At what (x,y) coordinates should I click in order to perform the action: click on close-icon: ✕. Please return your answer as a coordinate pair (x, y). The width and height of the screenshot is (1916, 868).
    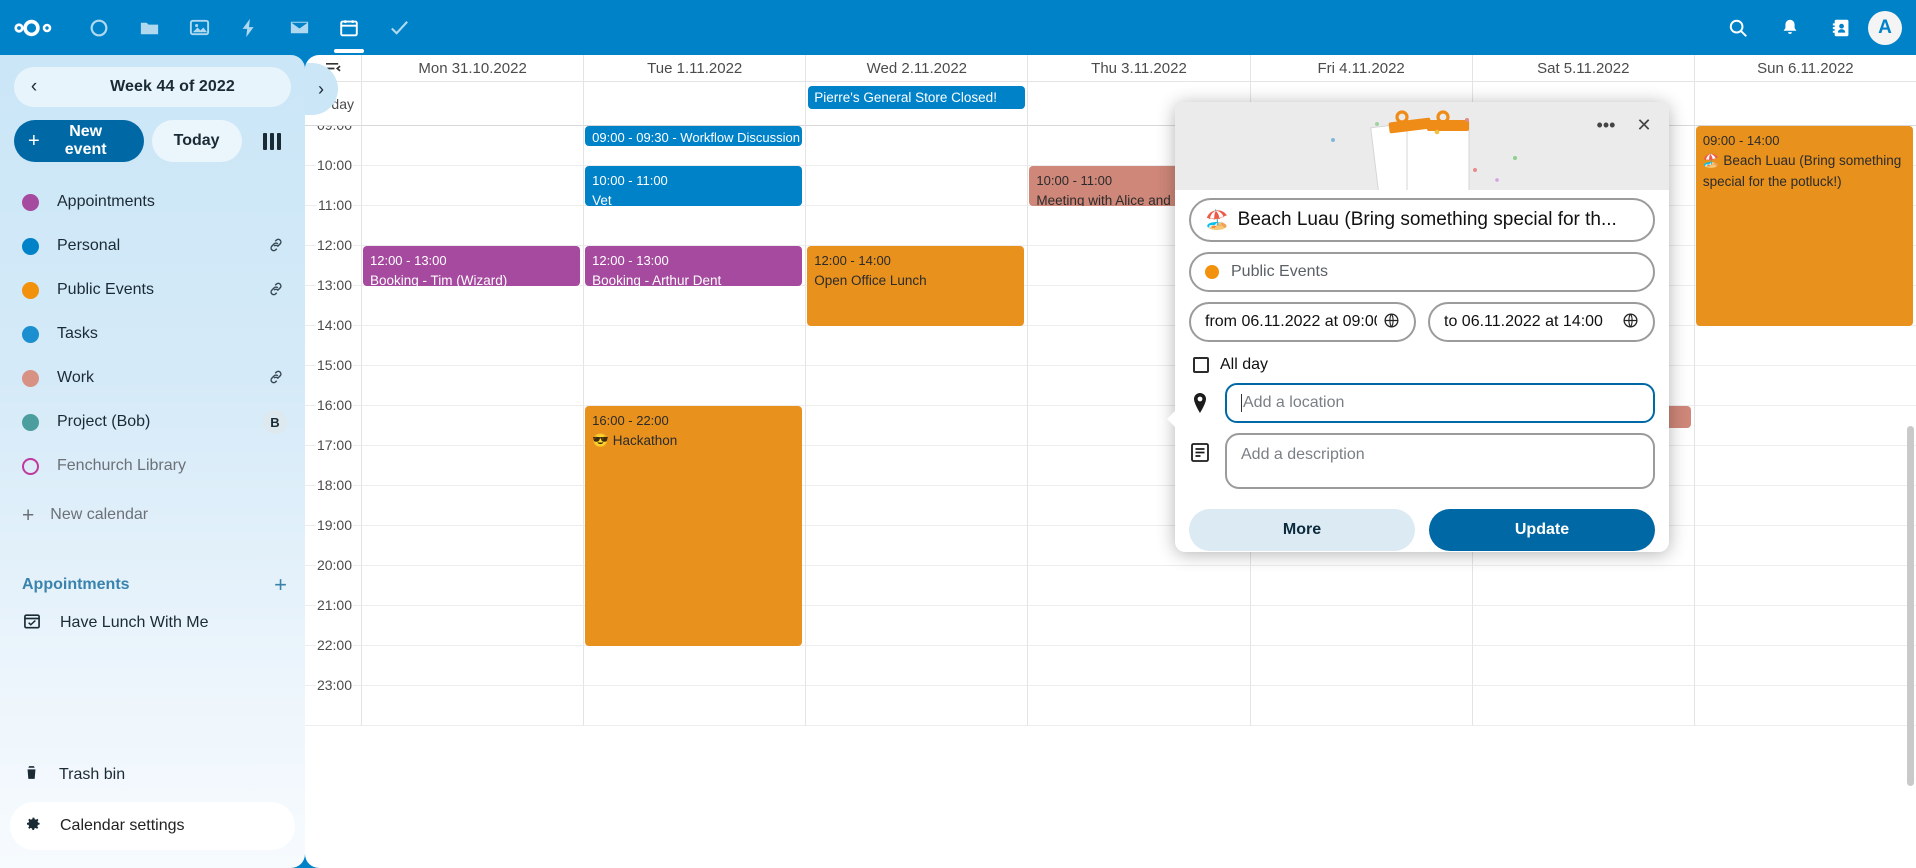
    Looking at the image, I should click on (1644, 124).